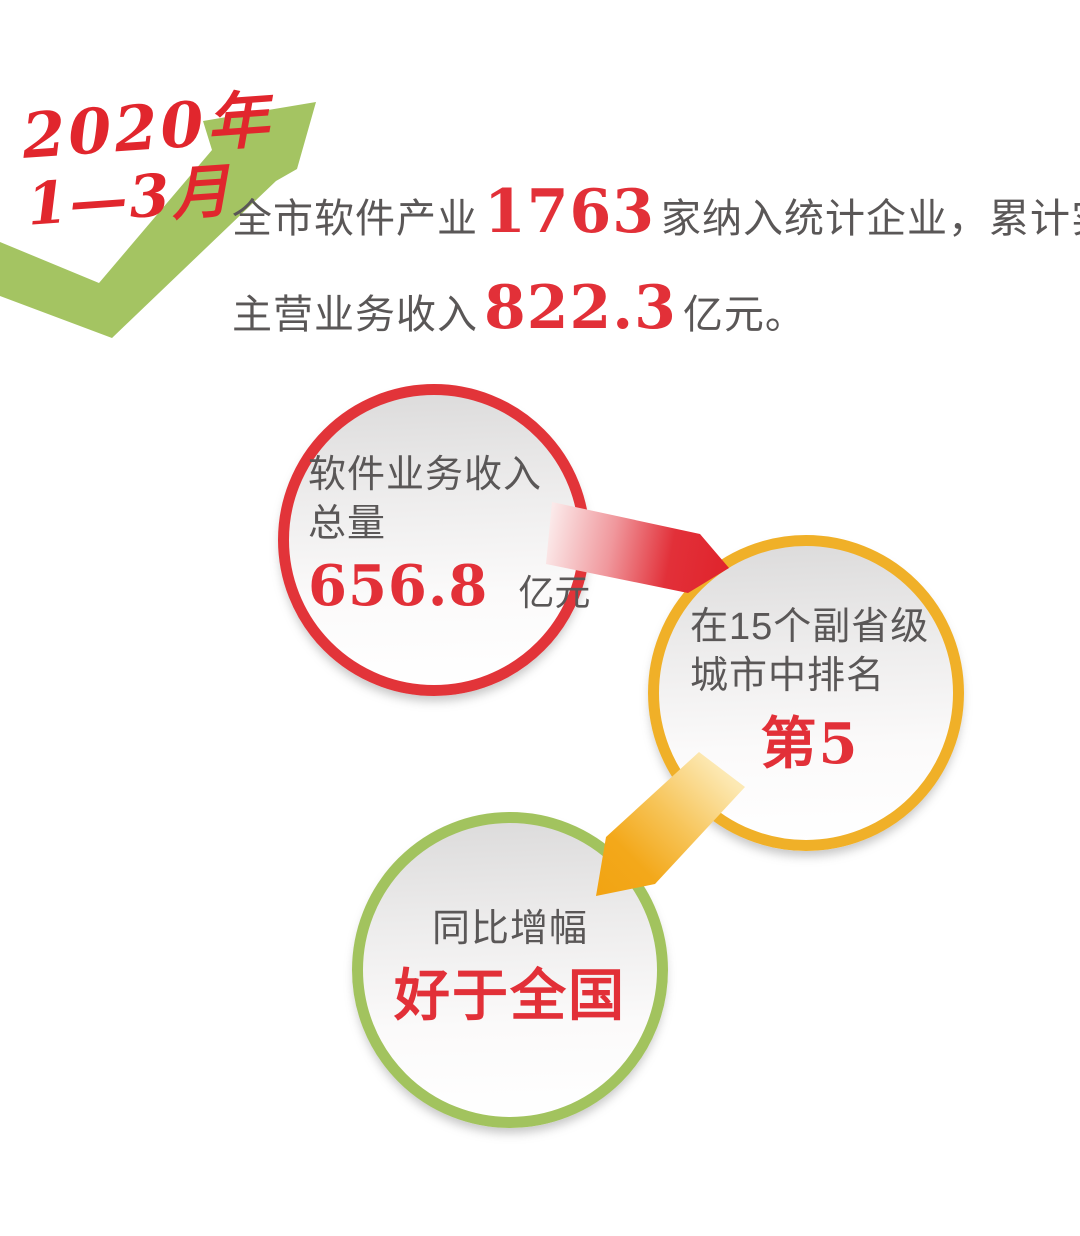  Describe the element at coordinates (355, 315) in the screenshot. I see `intro-line2-pre: 主营业务收入` at that location.